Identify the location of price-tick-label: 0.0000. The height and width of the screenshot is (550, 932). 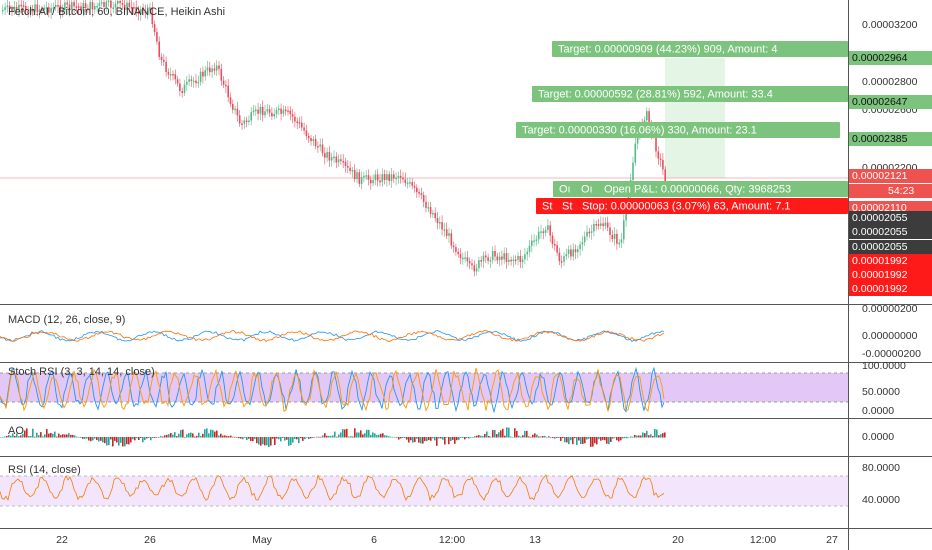
(878, 411).